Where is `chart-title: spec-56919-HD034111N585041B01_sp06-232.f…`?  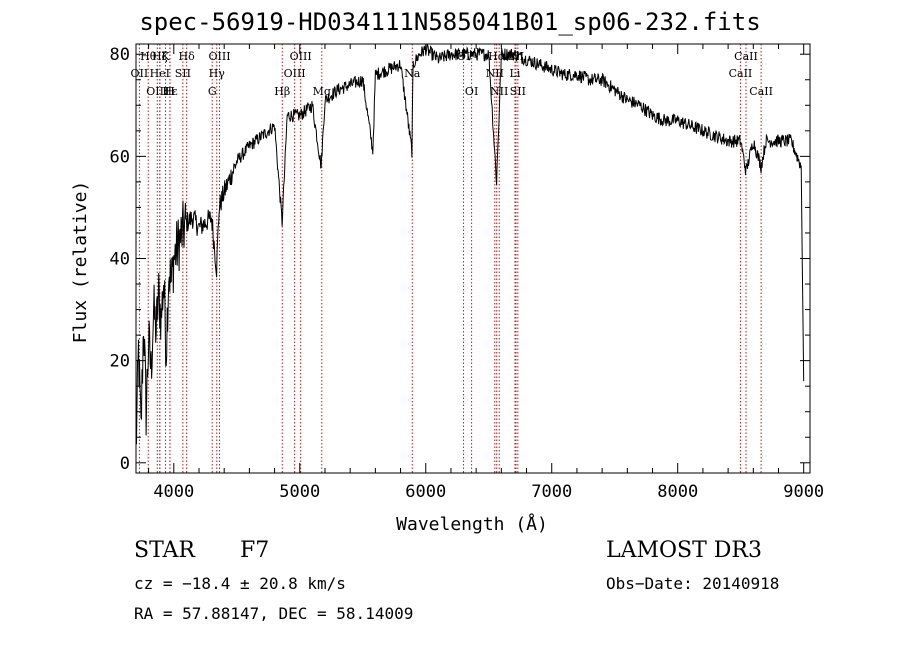
chart-title: spec-56919-HD034111N585041B01_sp06-232.f… is located at coordinates (450, 22).